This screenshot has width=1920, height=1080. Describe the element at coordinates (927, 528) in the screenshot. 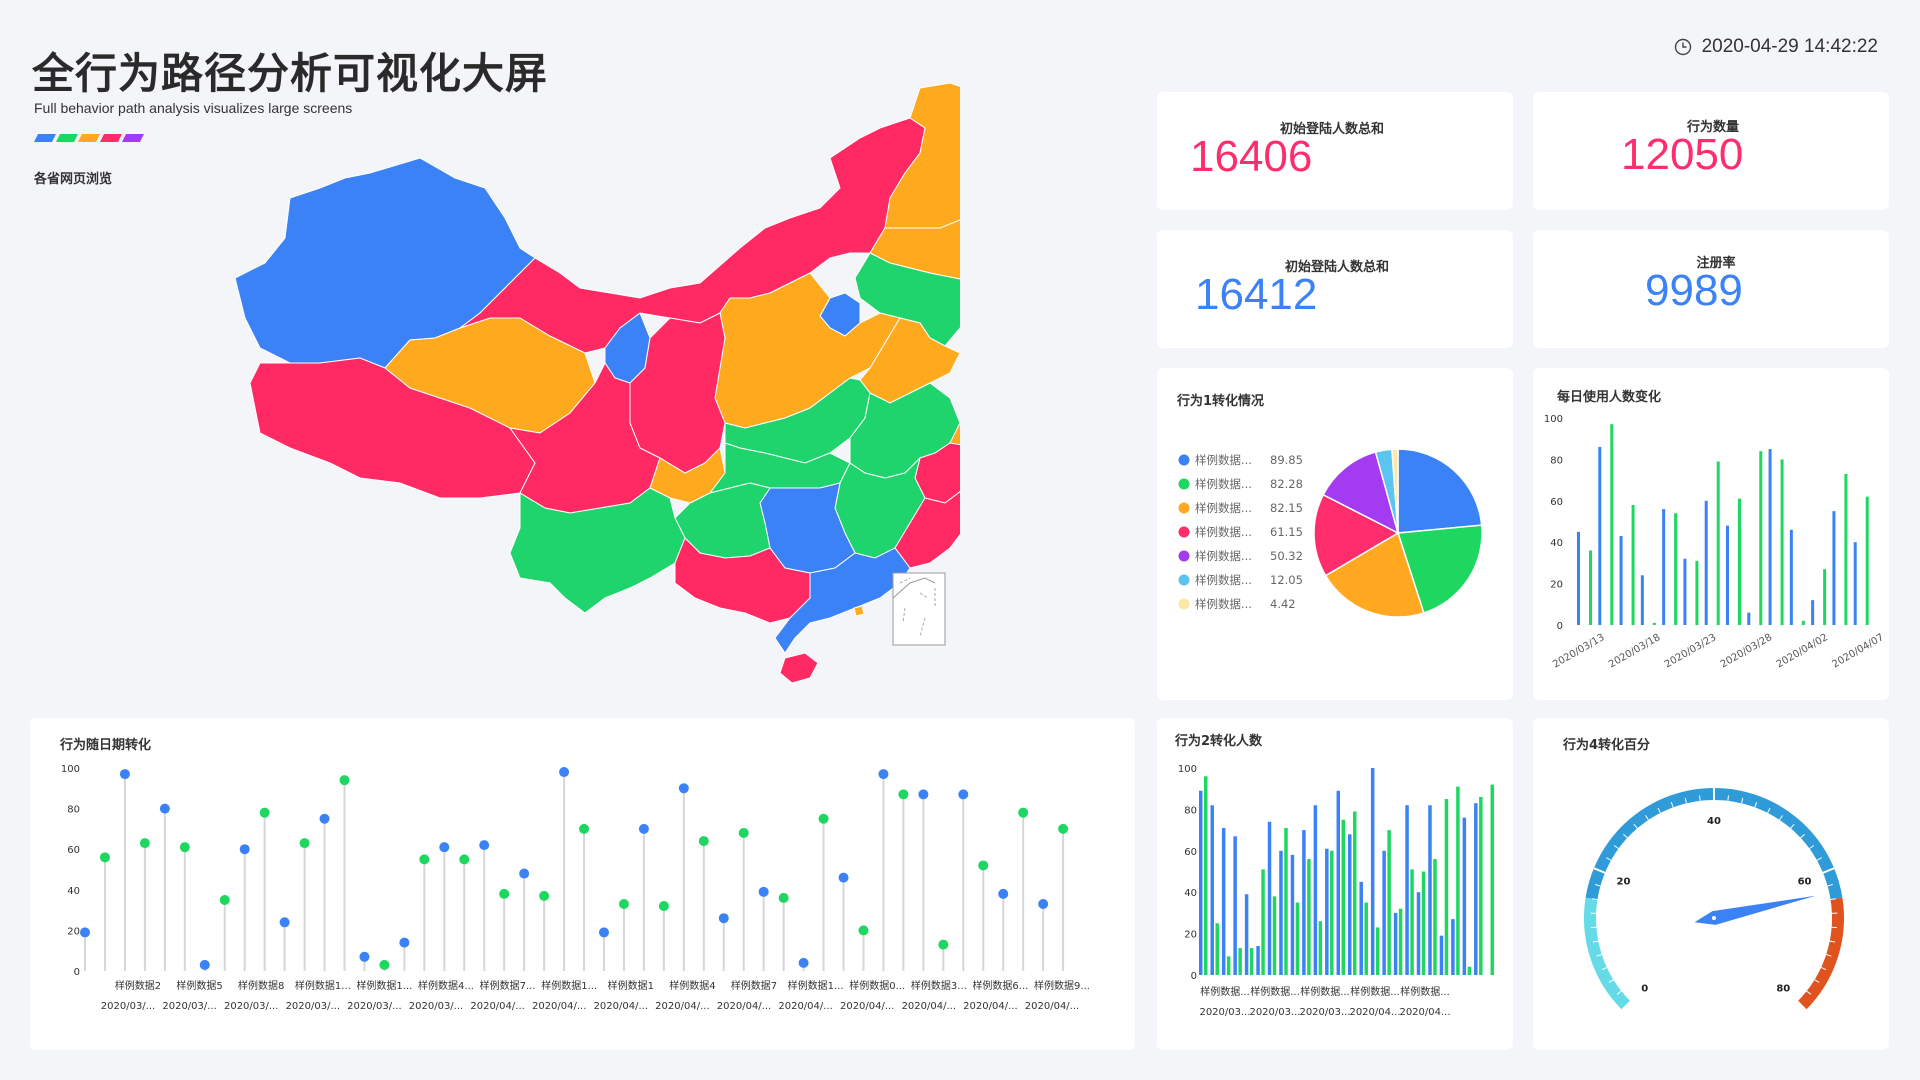

I see `region-fujian` at that location.